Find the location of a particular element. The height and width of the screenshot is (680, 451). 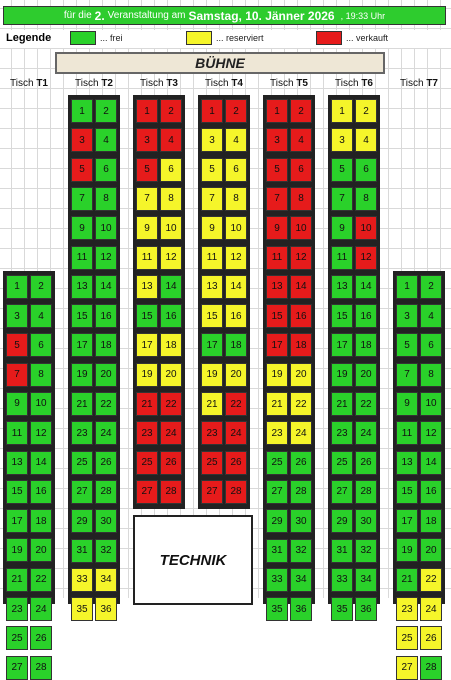

seat-t1-3: 3 is located at coordinates (17, 316).